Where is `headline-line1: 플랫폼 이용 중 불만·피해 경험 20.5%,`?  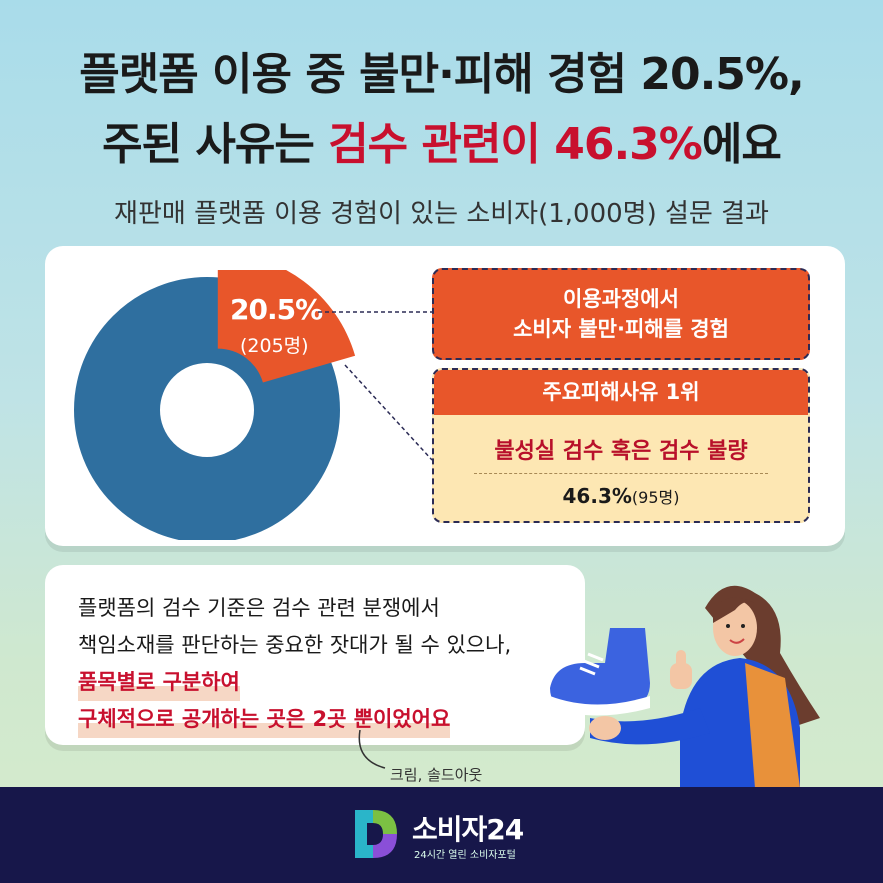
headline-line1: 플랫폼 이용 중 불만·피해 경험 20.5%, is located at coordinates (441, 74).